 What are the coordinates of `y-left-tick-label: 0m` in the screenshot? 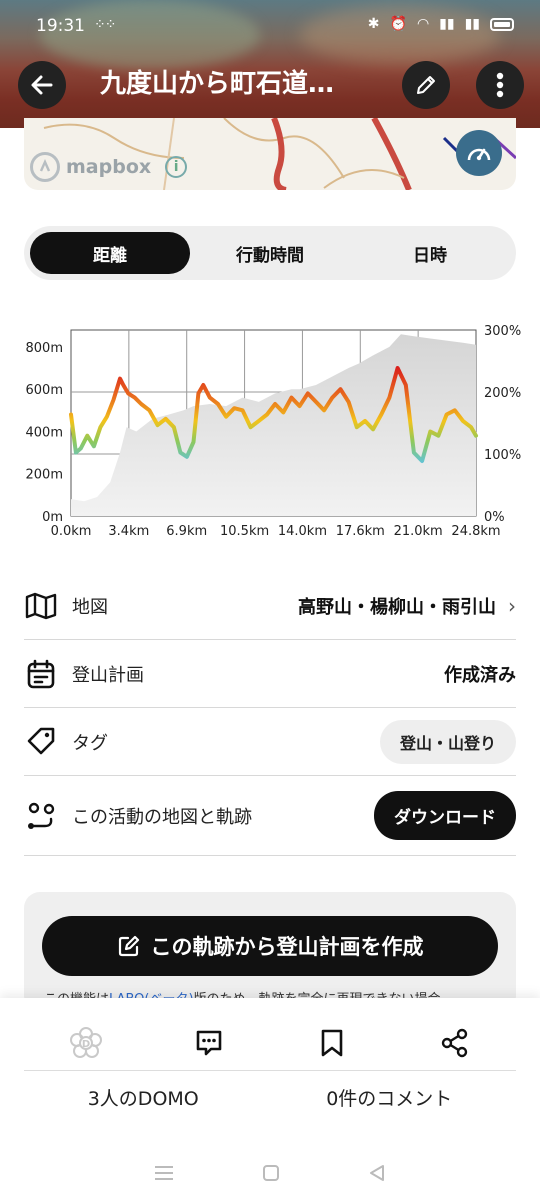 It's located at (52, 517).